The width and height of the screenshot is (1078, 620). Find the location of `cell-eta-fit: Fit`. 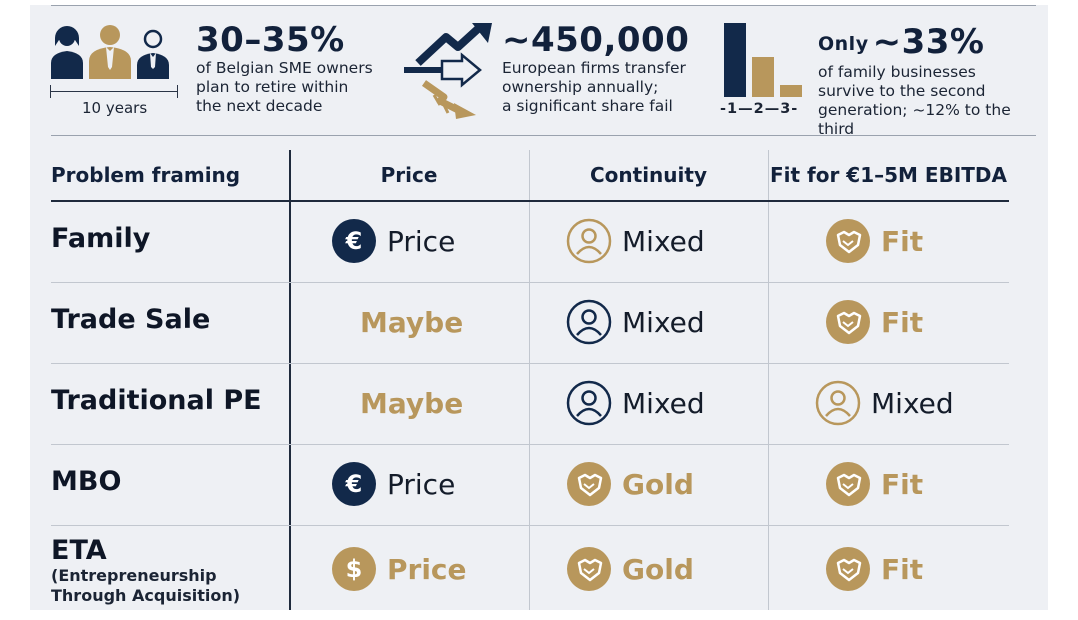

cell-eta-fit: Fit is located at coordinates (874, 569).